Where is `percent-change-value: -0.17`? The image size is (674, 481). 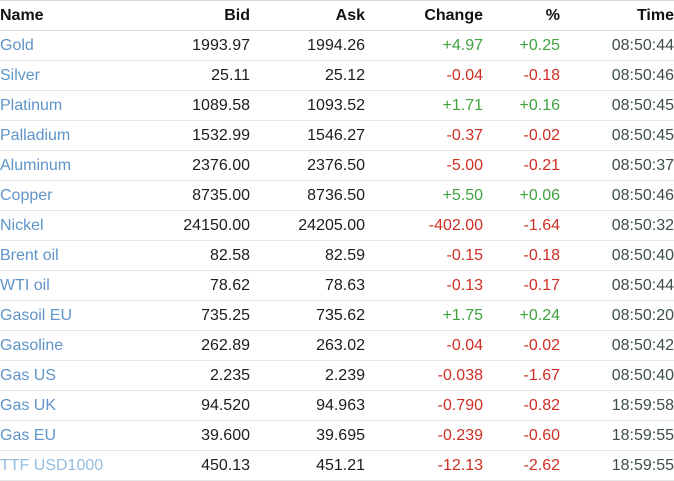 percent-change-value: -0.17 is located at coordinates (521, 285).